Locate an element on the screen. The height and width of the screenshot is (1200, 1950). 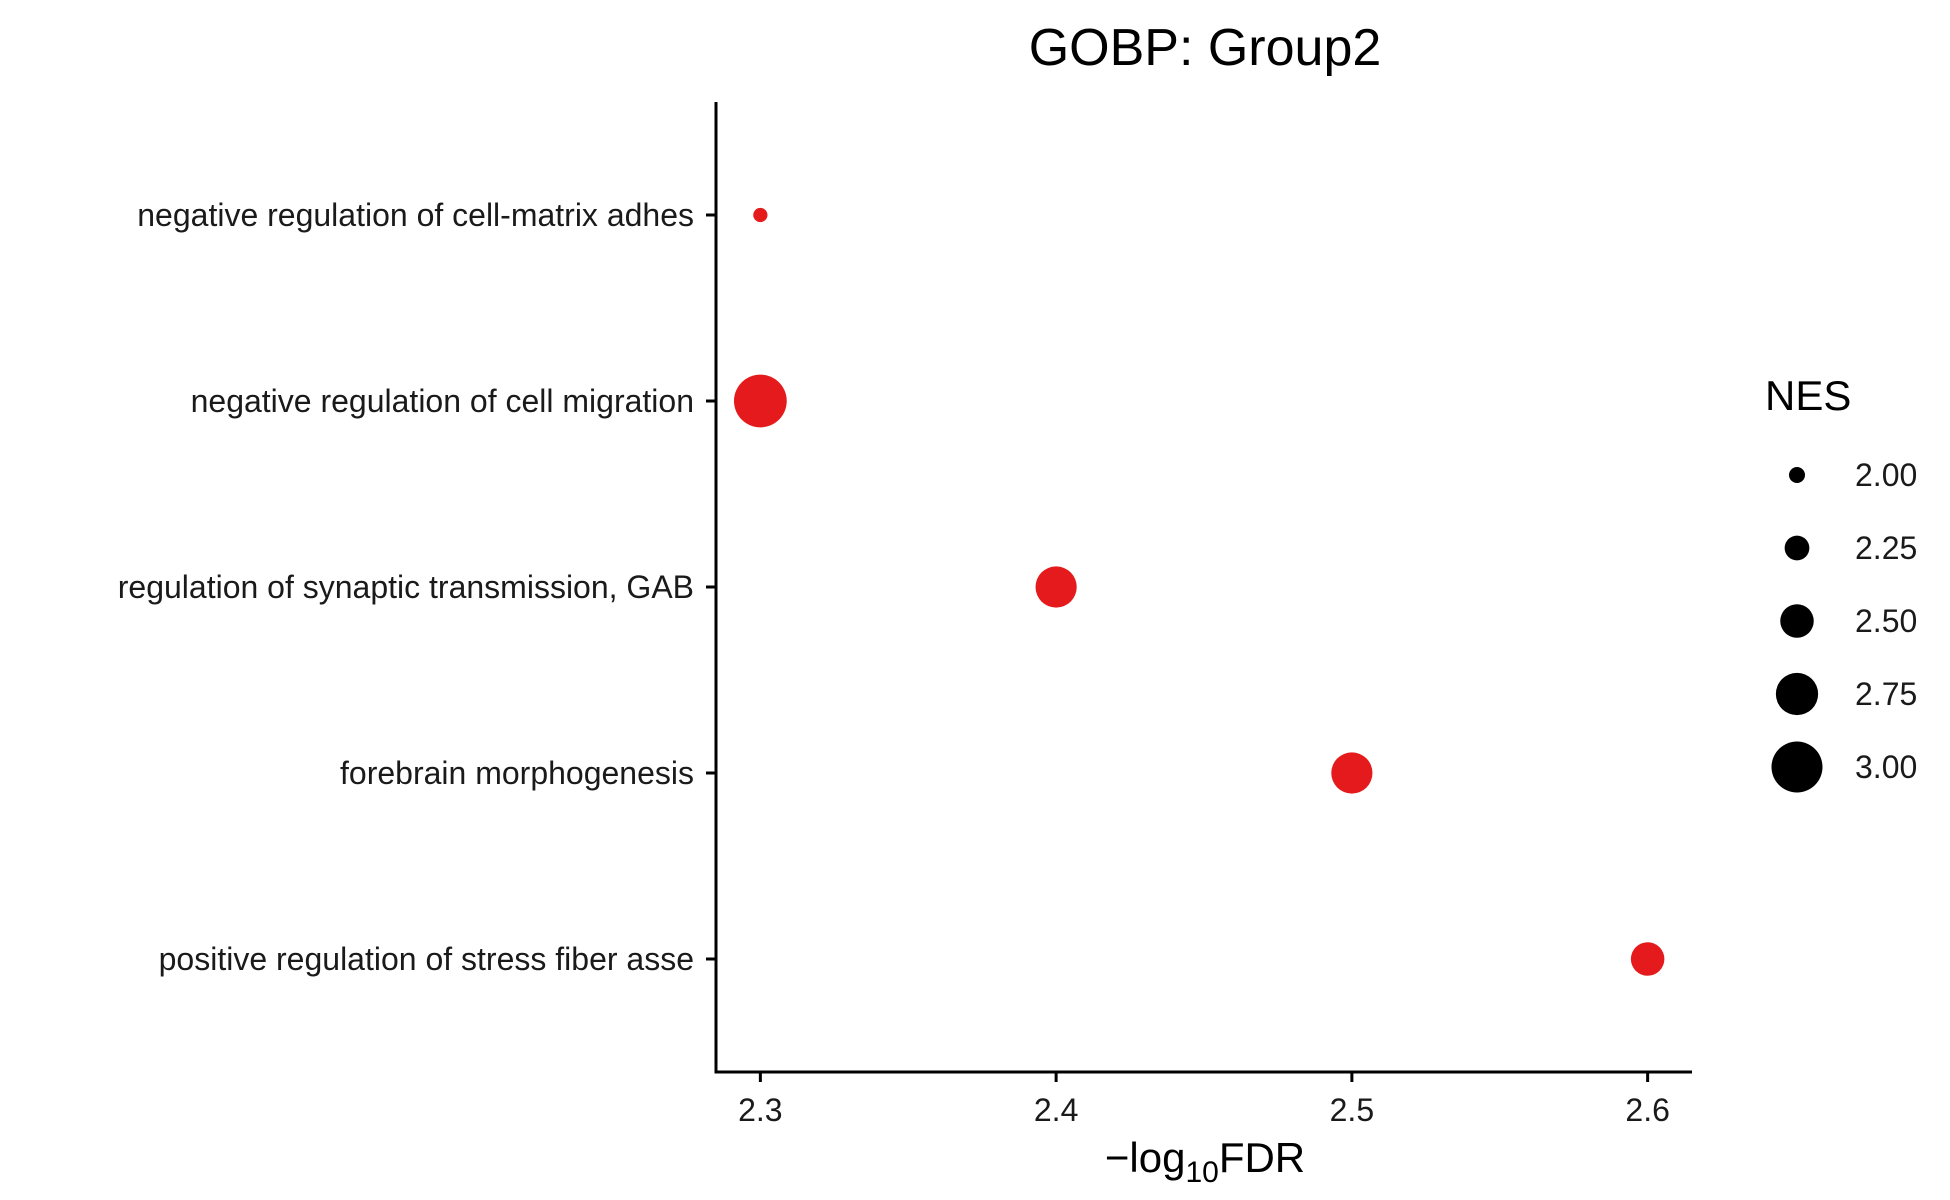
chart-title: GOBP: Group2 is located at coordinates (1205, 48).